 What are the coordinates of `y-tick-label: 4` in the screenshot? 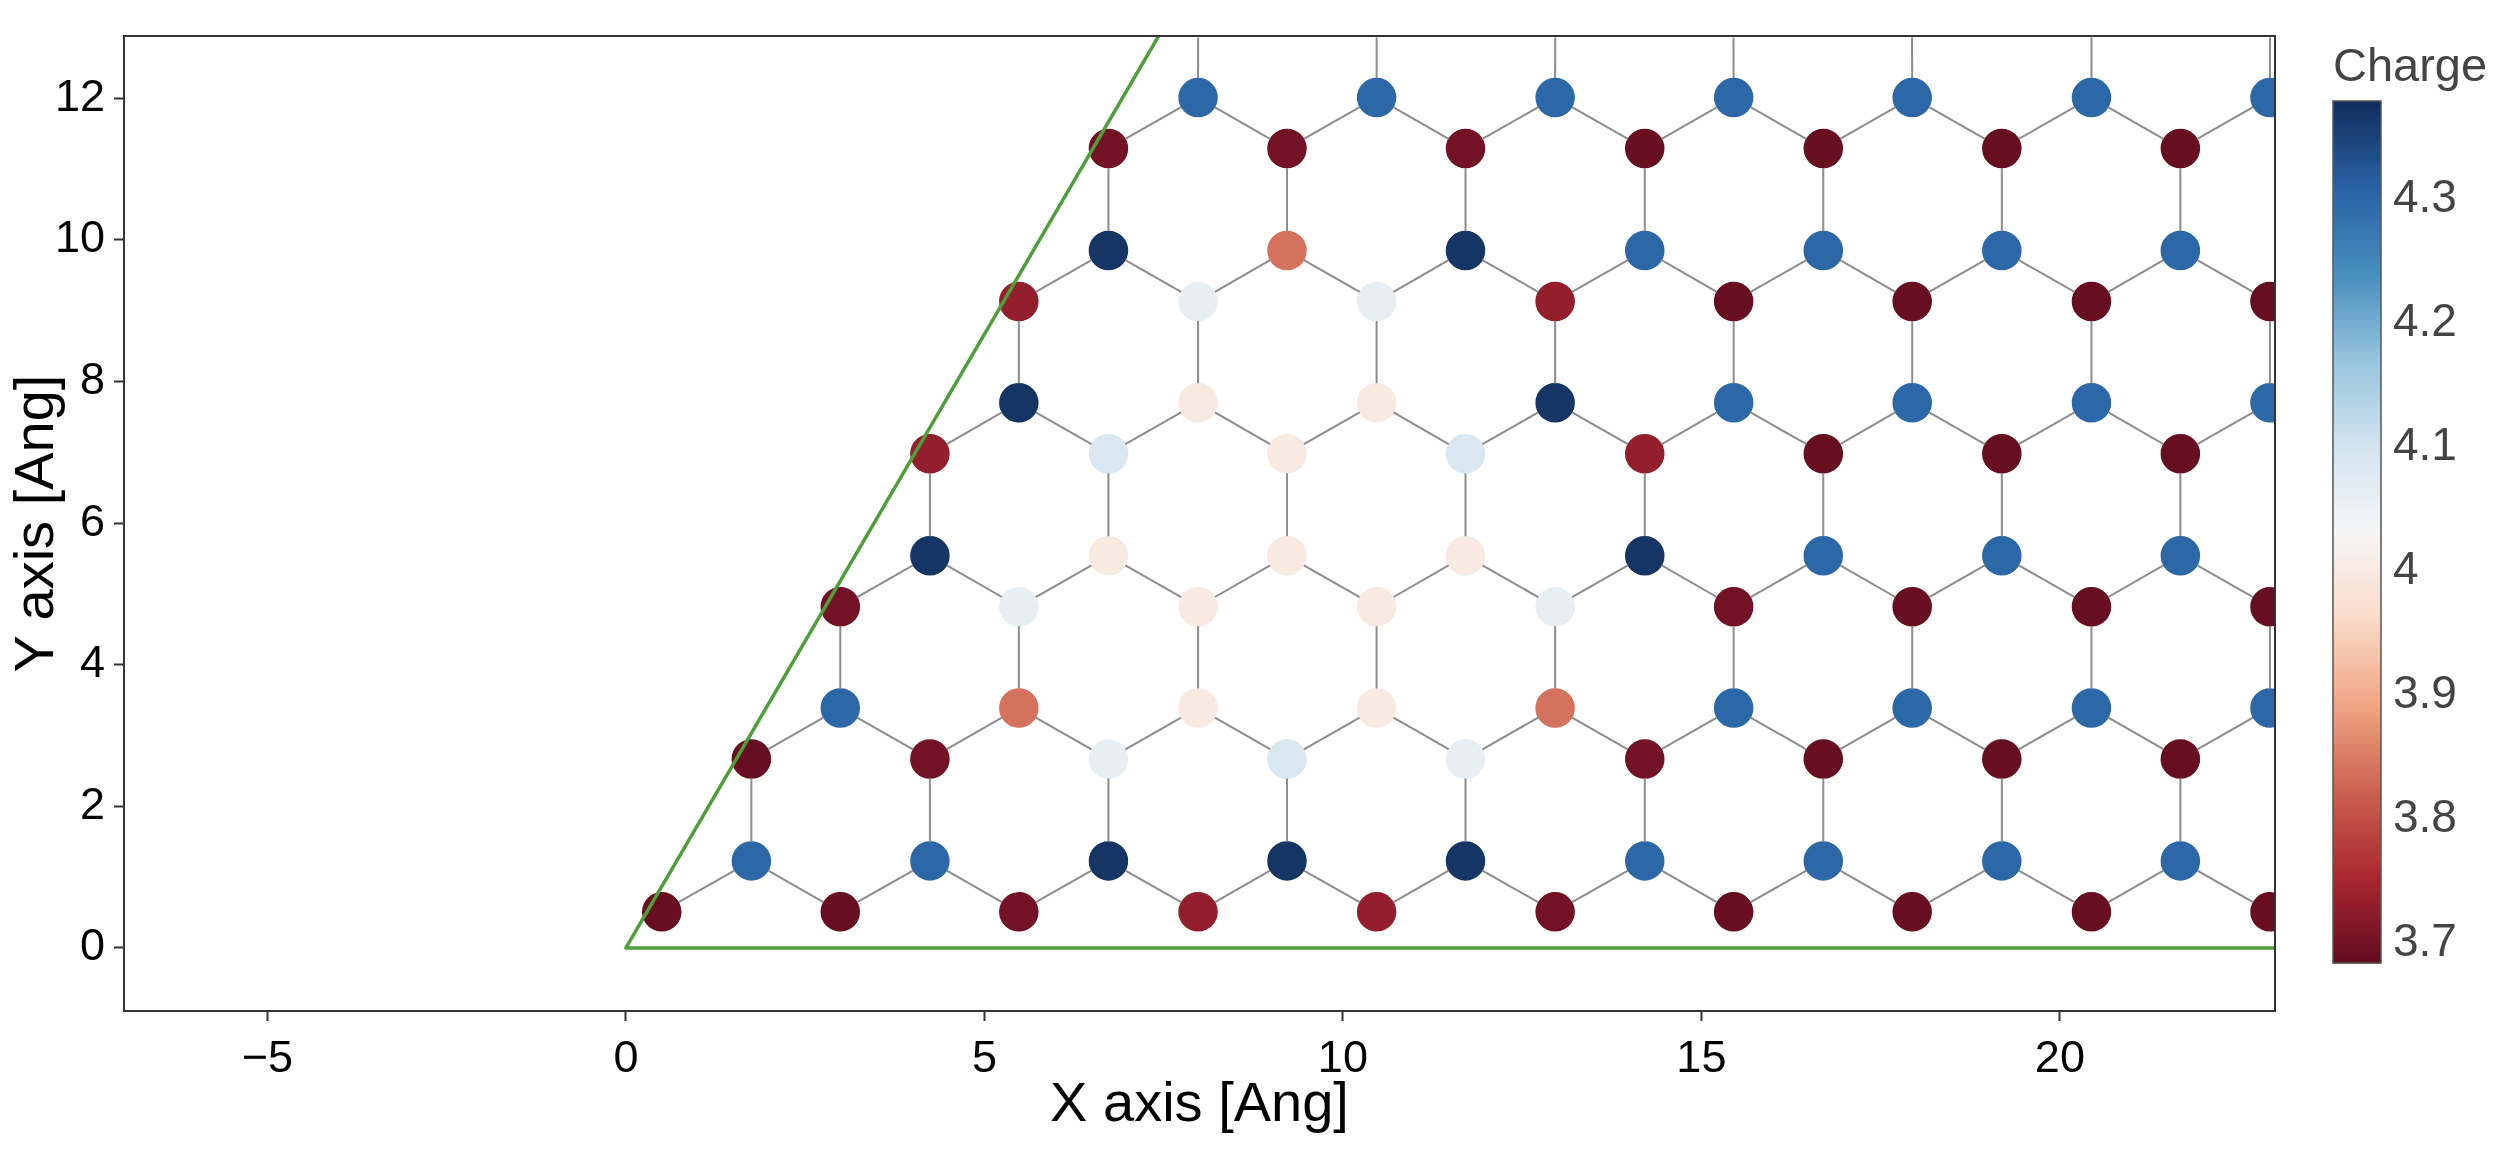 It's located at (92, 662).